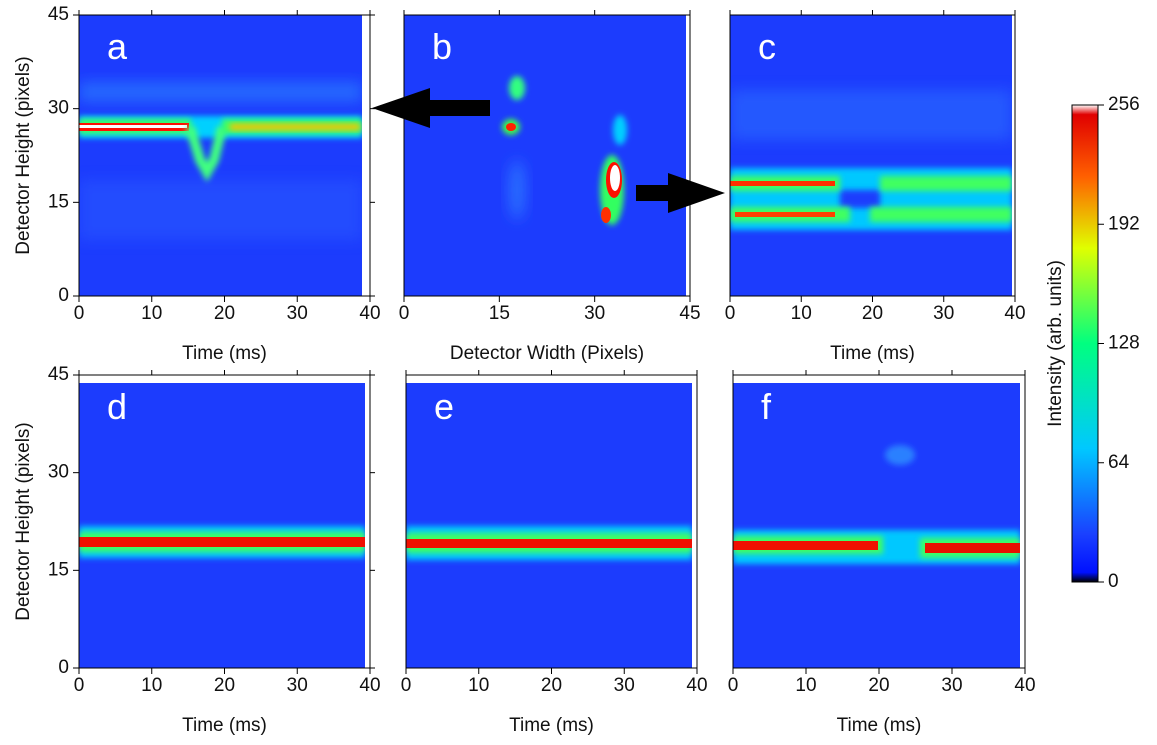  What do you see at coordinates (442, 46) in the screenshot?
I see `panel-label: b` at bounding box center [442, 46].